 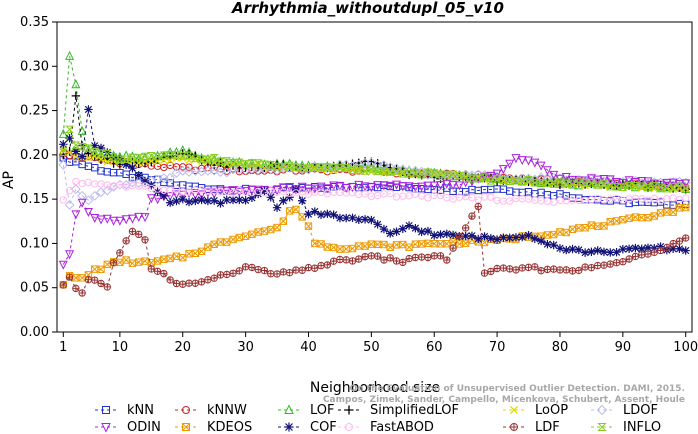 What do you see at coordinates (414, 410) in the screenshot?
I see `legend-label: SimplifiedLOF` at bounding box center [414, 410].